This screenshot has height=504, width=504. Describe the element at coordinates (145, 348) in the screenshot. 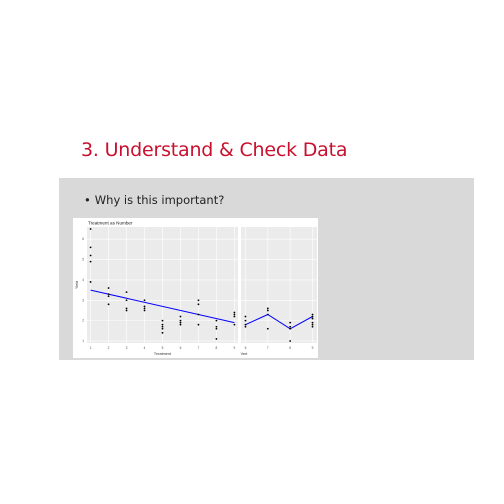

I see `x-tick-label: 4` at that location.